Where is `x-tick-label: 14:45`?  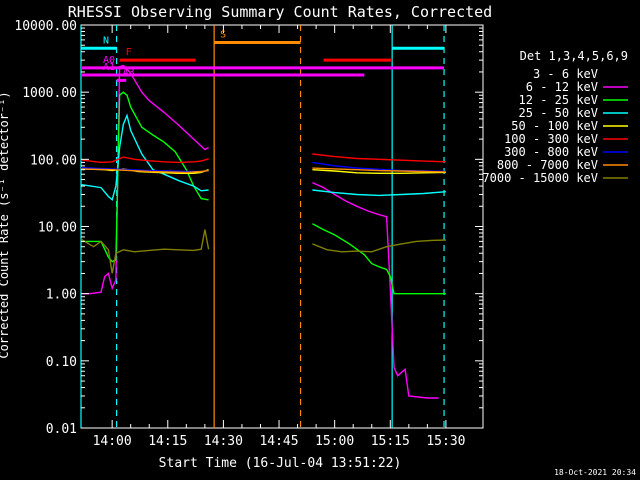
x-tick-label: 14:45 is located at coordinates (278, 441).